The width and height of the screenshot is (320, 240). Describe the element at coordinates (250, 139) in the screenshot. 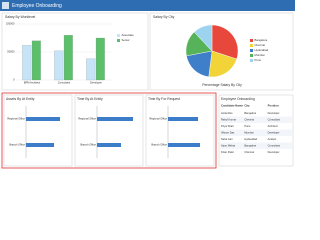

I see `cell: Hyderabad` at that location.